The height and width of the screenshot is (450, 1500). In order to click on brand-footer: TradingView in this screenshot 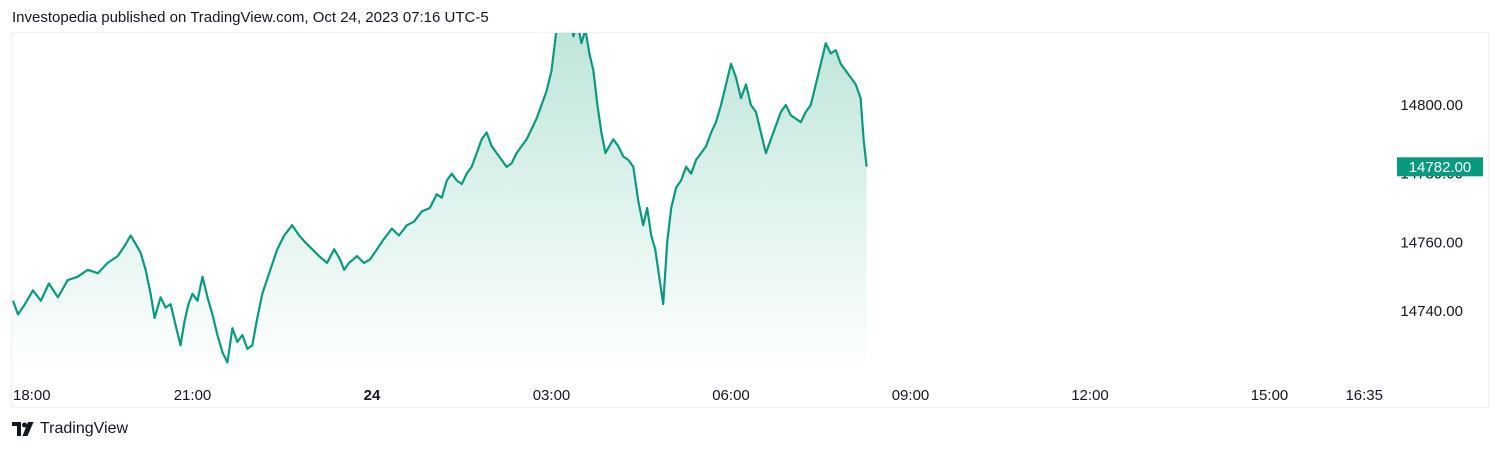, I will do `click(70, 429)`.